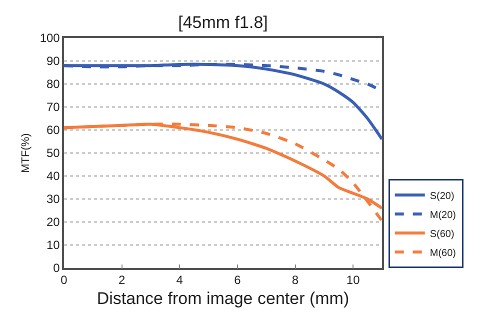 The image size is (500, 326). I want to click on x-tick-label: 6, so click(238, 280).